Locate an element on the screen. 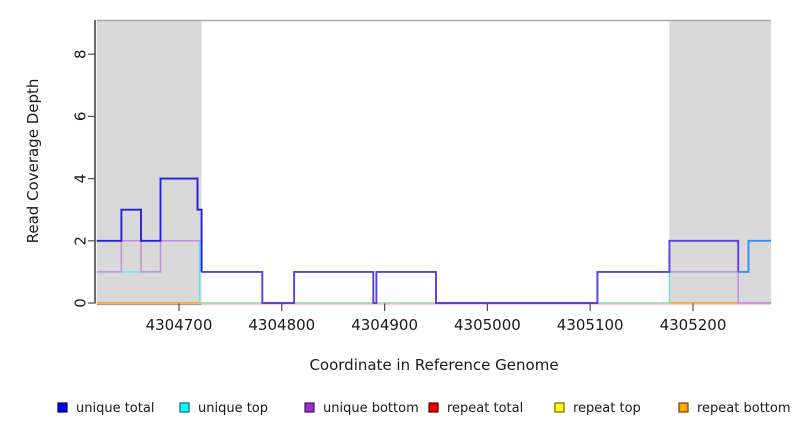  x-tick-label: 4304800 is located at coordinates (281, 325).